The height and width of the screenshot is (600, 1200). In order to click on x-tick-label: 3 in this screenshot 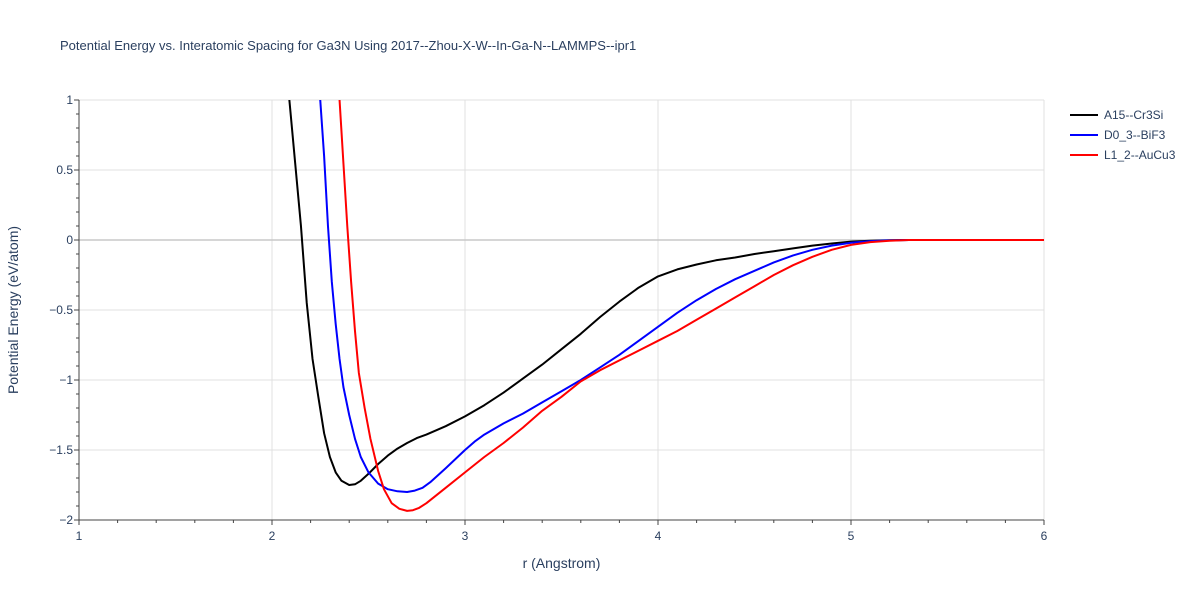, I will do `click(465, 536)`.